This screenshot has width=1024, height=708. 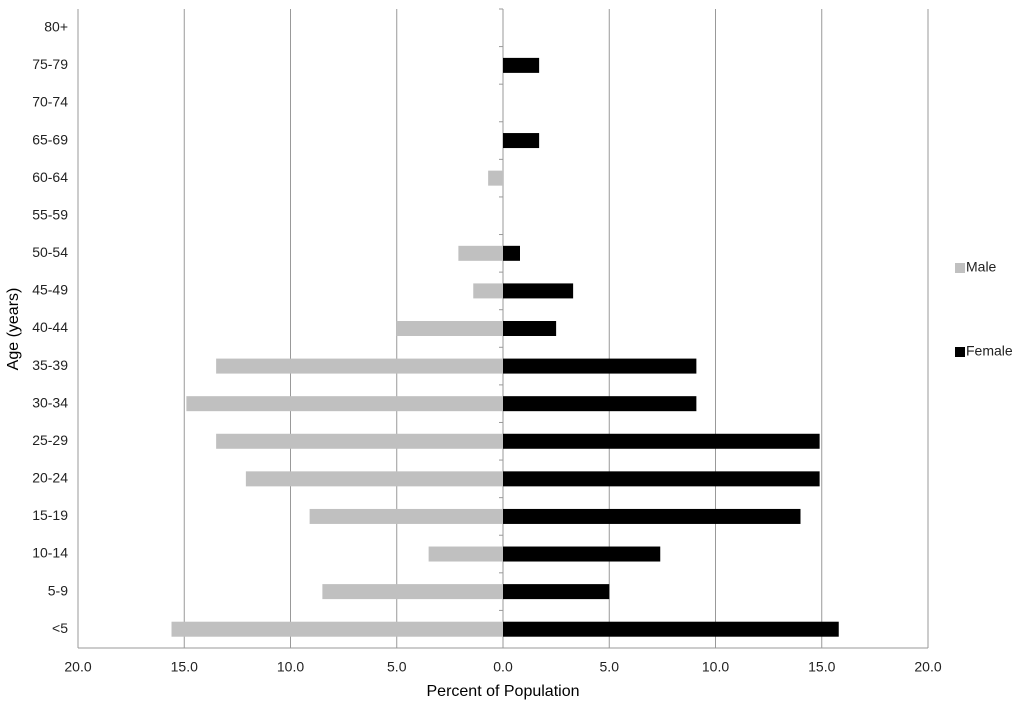 What do you see at coordinates (50, 478) in the screenshot?
I see `y-tick-label: 20-24` at bounding box center [50, 478].